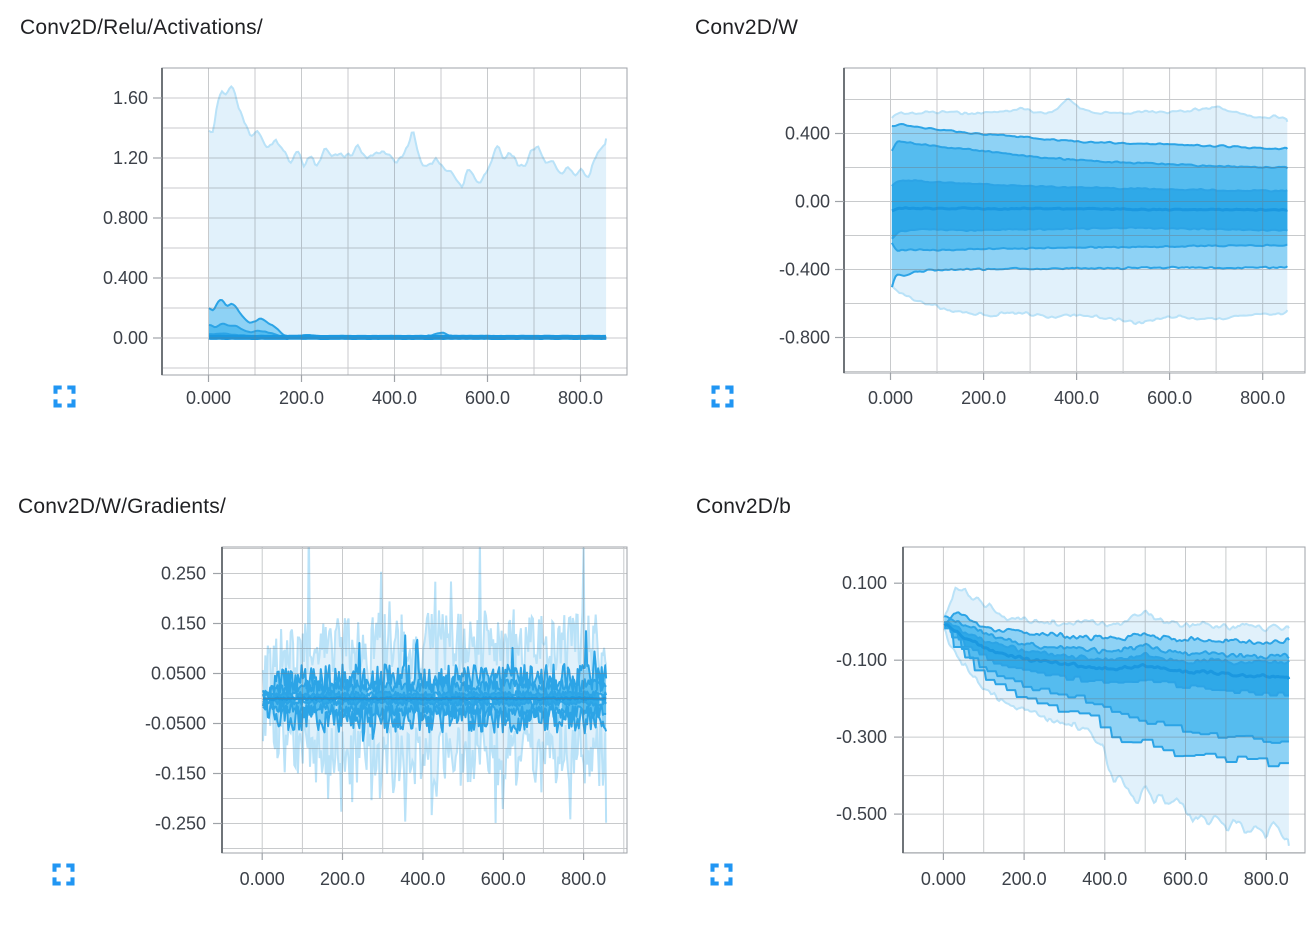 The image size is (1316, 928). Describe the element at coordinates (130, 158) in the screenshot. I see `svg-text: 1.20` at that location.